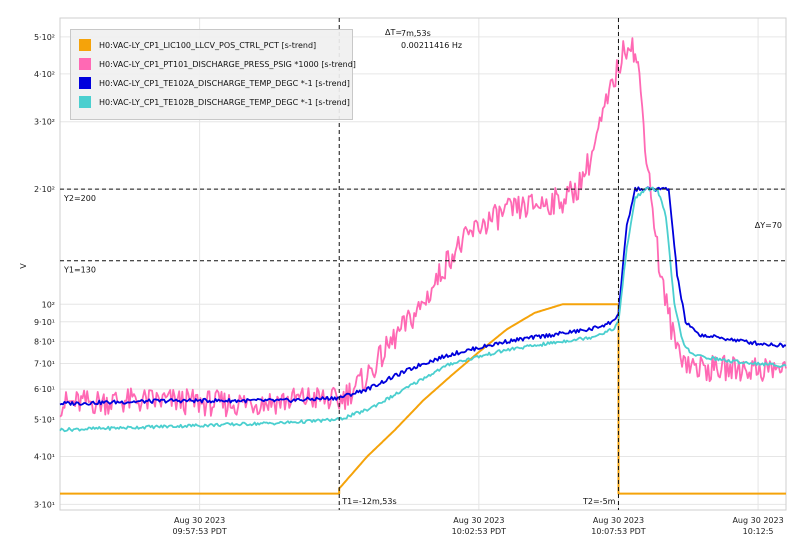 The image size is (804, 551). What do you see at coordinates (44, 189) in the screenshot?
I see `y-tick-label: 2·10²` at bounding box center [44, 189].